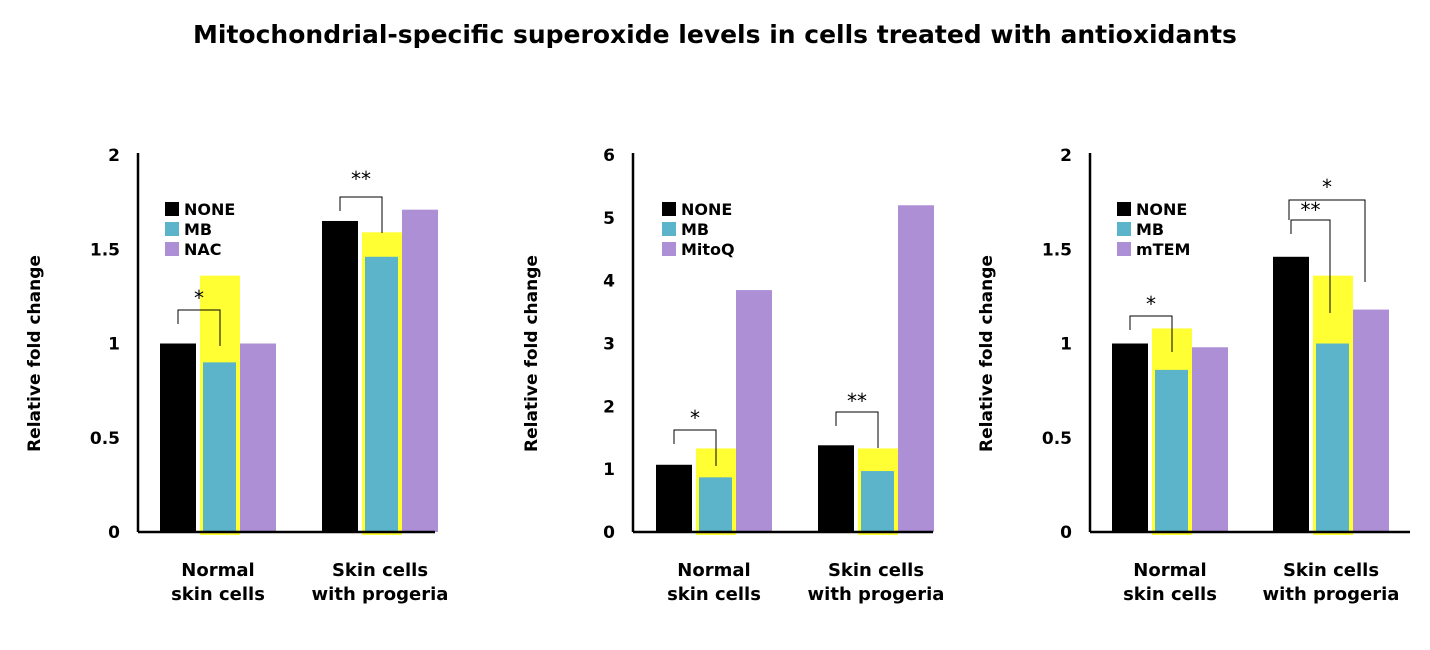  What do you see at coordinates (1210, 439) in the screenshot?
I see `bar-mtem-normal` at bounding box center [1210, 439].